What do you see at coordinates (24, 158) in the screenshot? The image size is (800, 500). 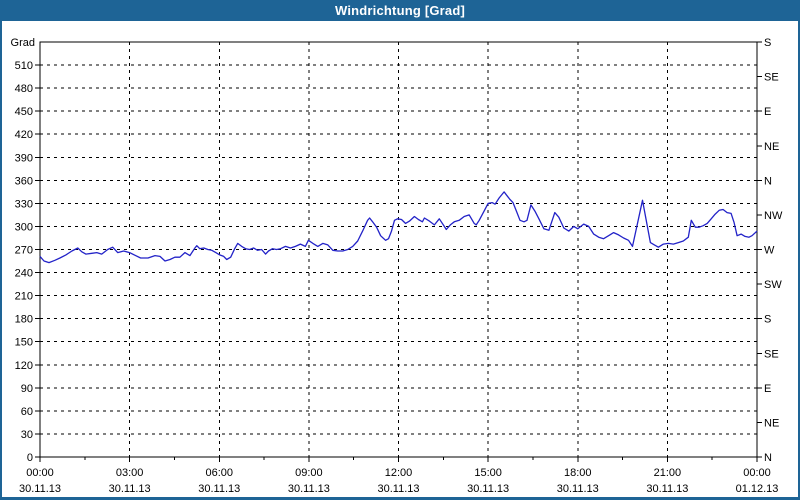 I see `y-left-tick-label: 390` at bounding box center [24, 158].